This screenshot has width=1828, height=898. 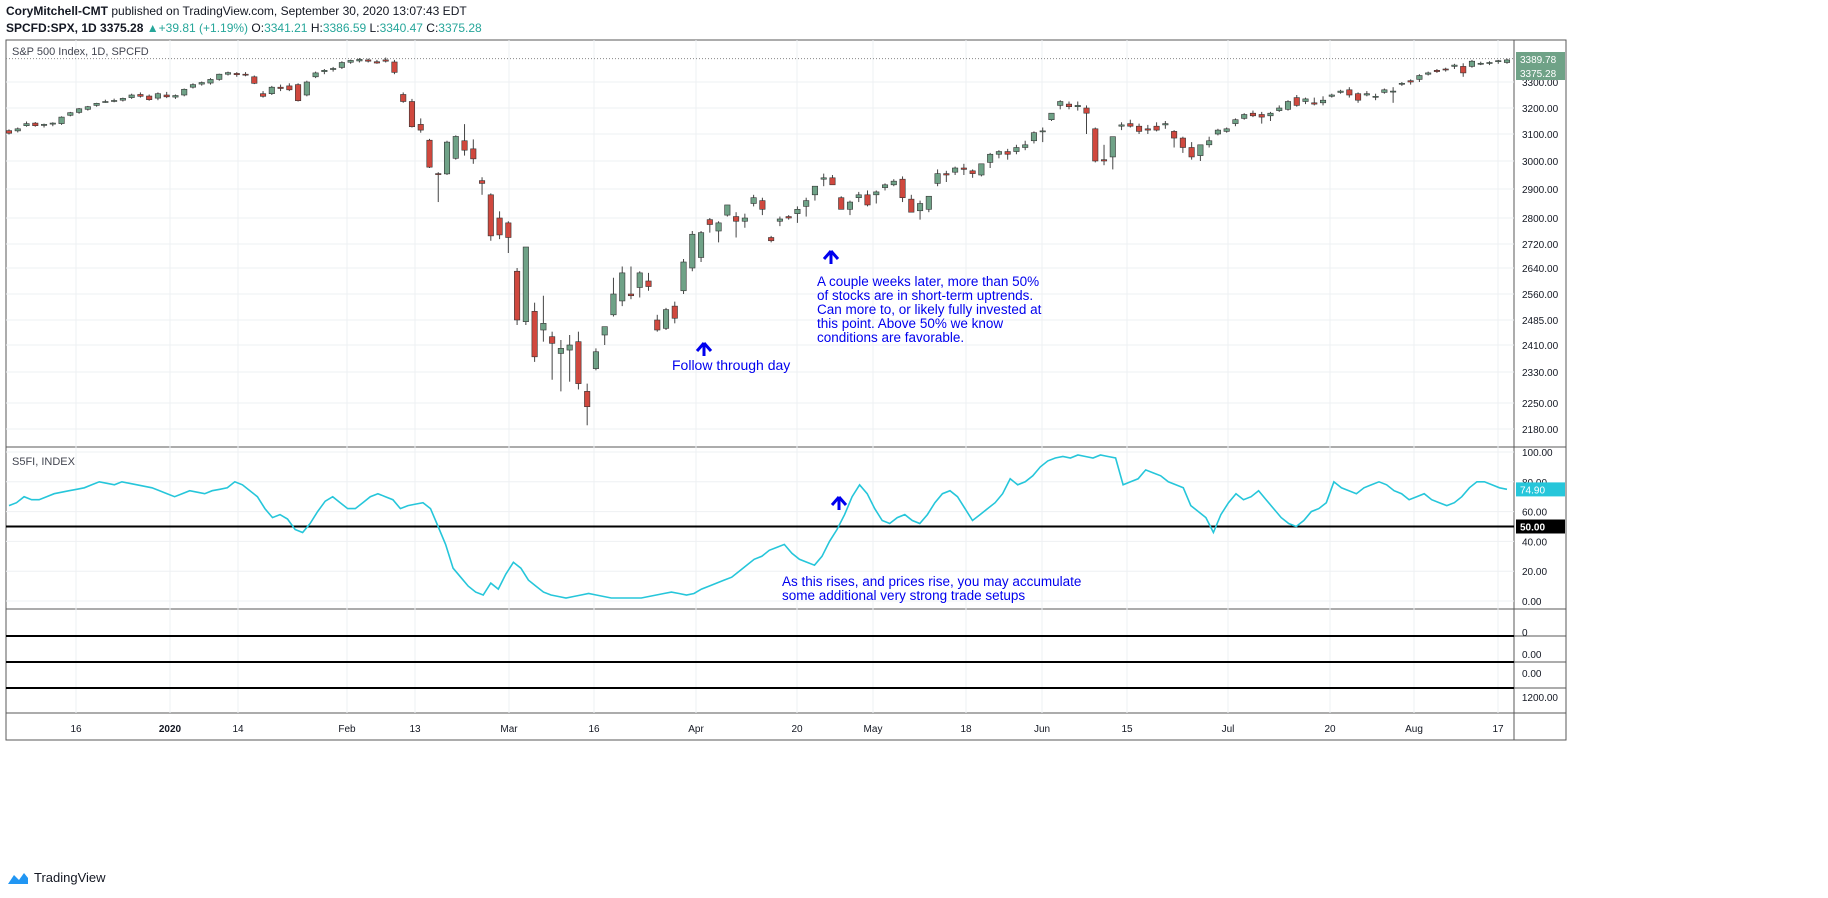 I want to click on price-tag-label: 3375.28, so click(x=1538, y=74).